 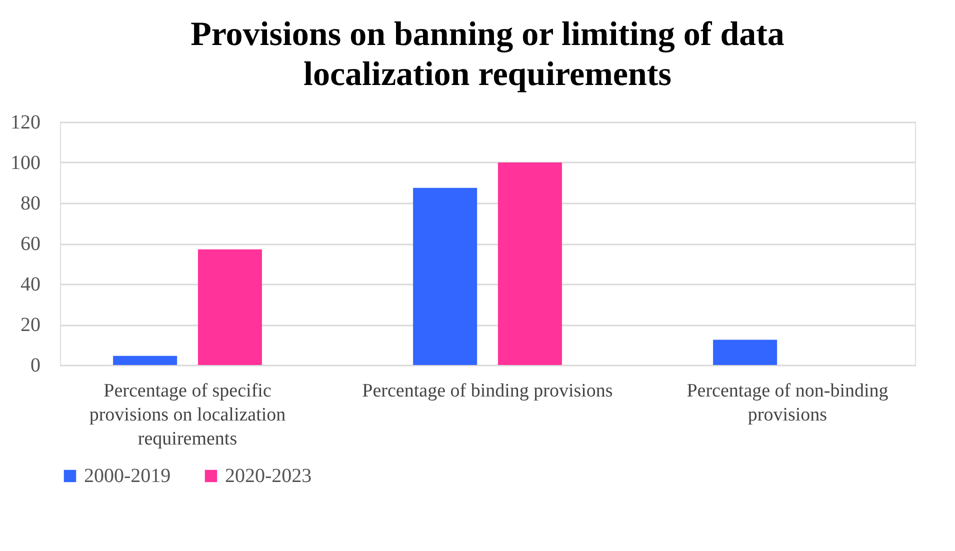 What do you see at coordinates (787, 403) in the screenshot?
I see `x-tick-label: Percentage of non-binding provisions` at bounding box center [787, 403].